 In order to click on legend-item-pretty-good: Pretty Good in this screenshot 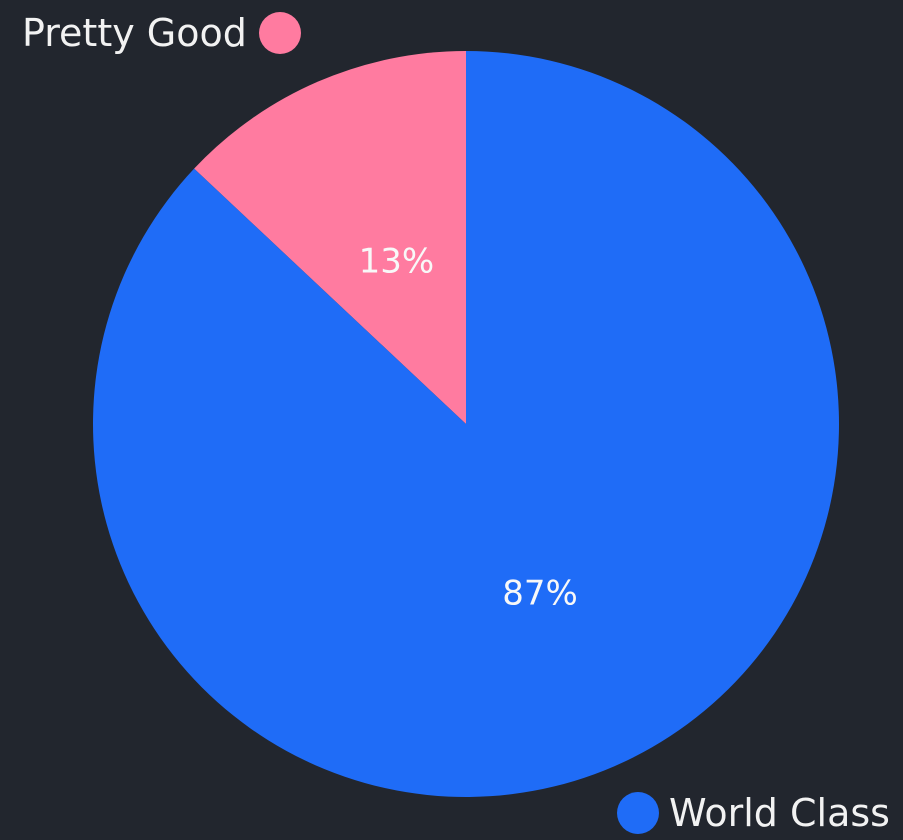, I will do `click(161, 33)`.